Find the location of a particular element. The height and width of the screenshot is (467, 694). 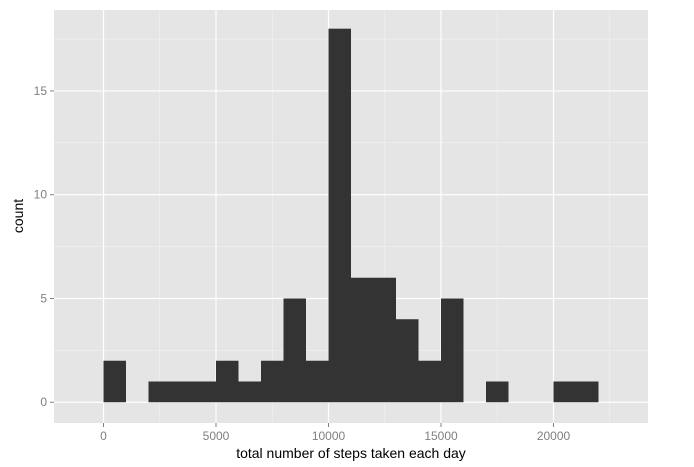

x-tick-label: 0 is located at coordinates (103, 436).